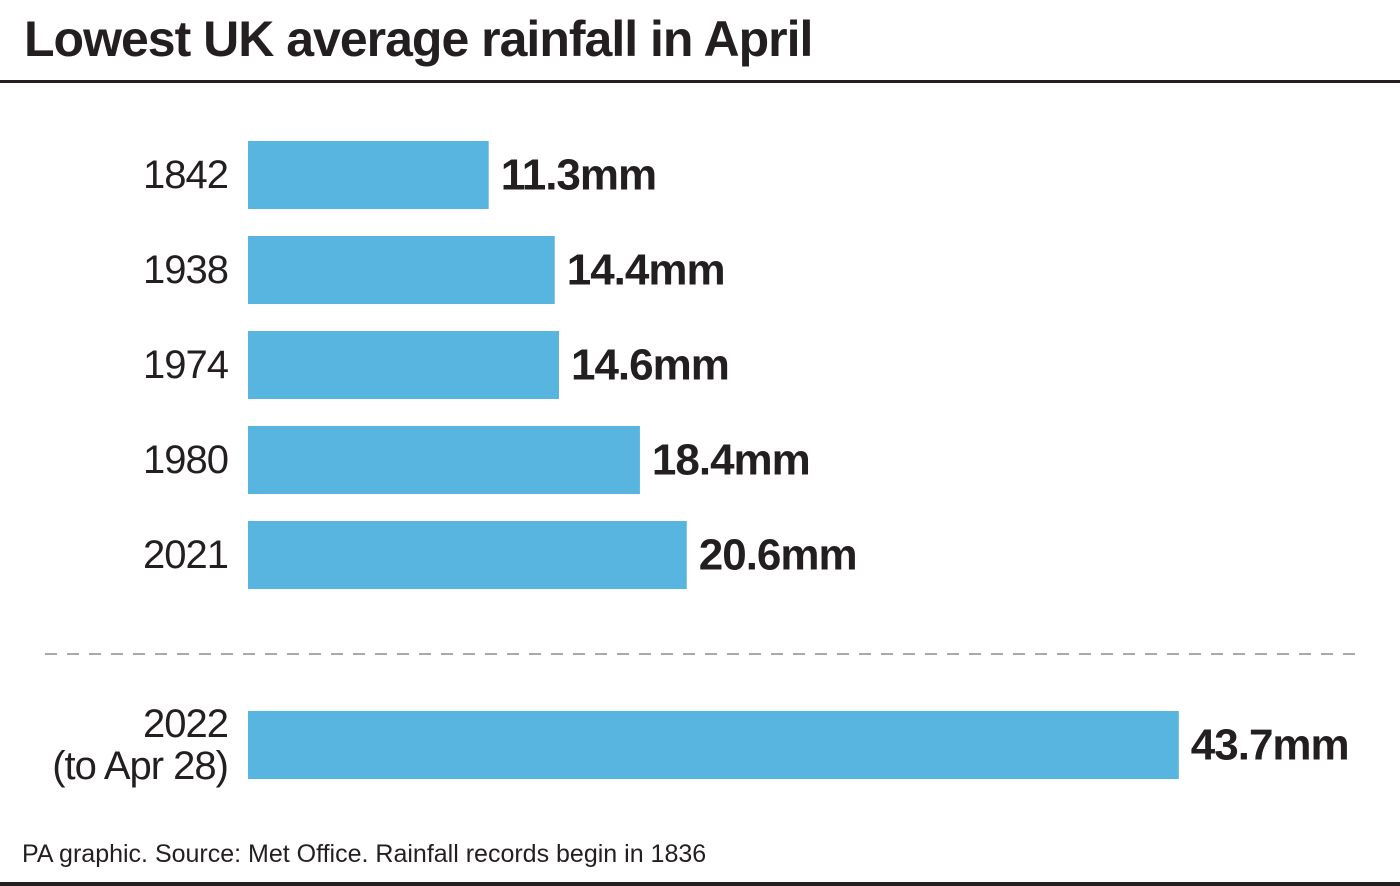 The width and height of the screenshot is (1400, 886). I want to click on category-label: 1842, so click(185, 175).